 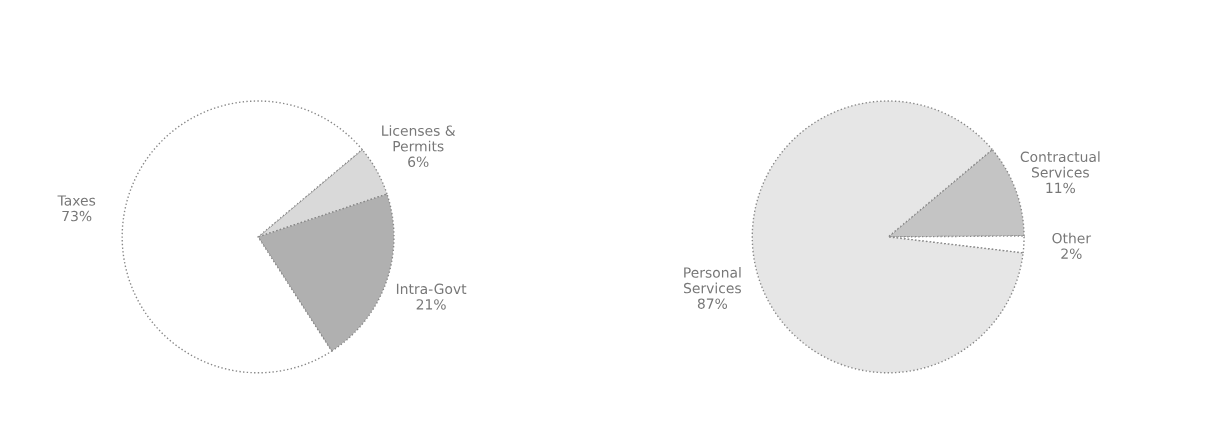 I want to click on slice-label: Contractual Services, so click(x=1060, y=164).